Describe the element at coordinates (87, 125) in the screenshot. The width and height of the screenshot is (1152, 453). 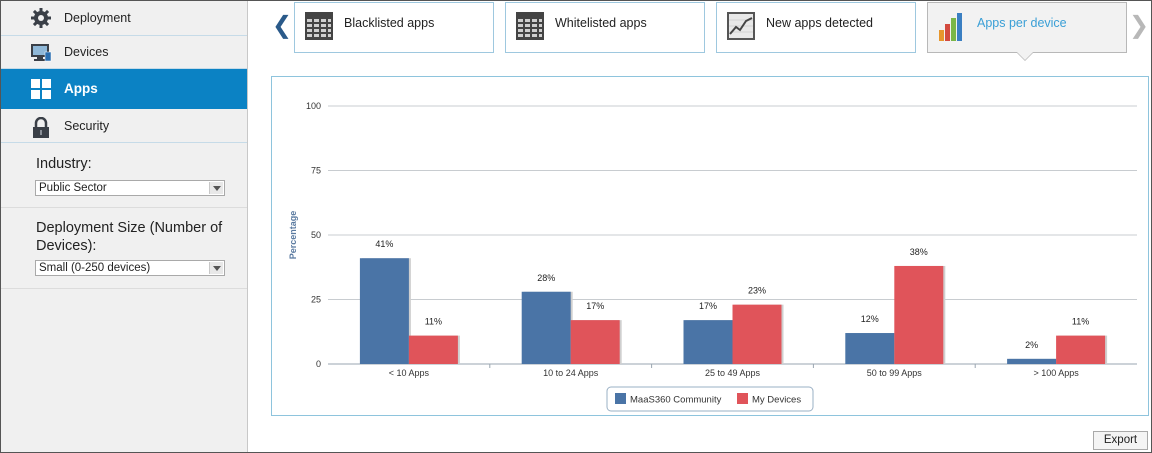
I see `nav-label-security: Security` at that location.